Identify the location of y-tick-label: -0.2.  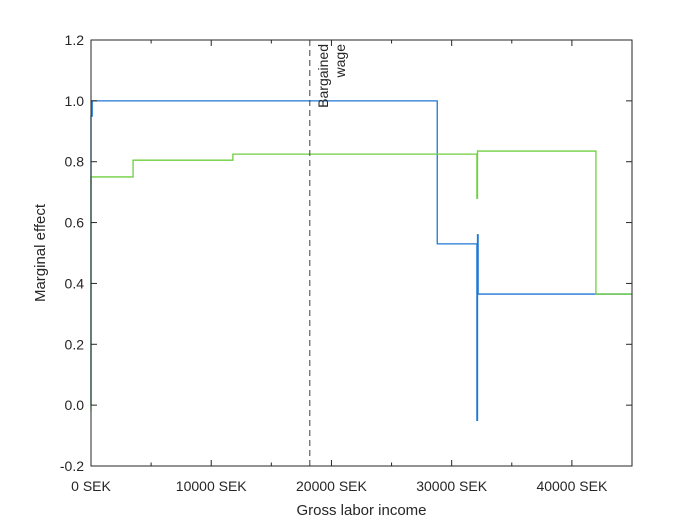
(72, 466).